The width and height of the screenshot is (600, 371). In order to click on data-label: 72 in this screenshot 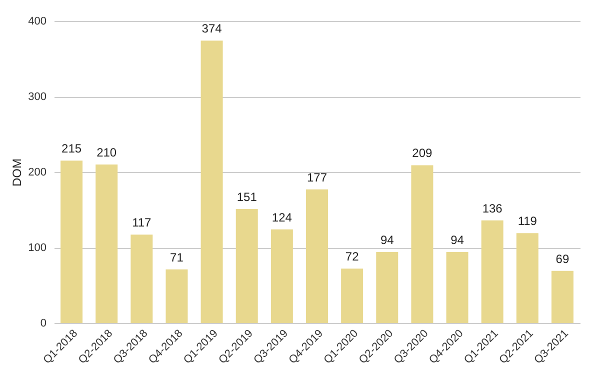, I will do `click(352, 257)`.